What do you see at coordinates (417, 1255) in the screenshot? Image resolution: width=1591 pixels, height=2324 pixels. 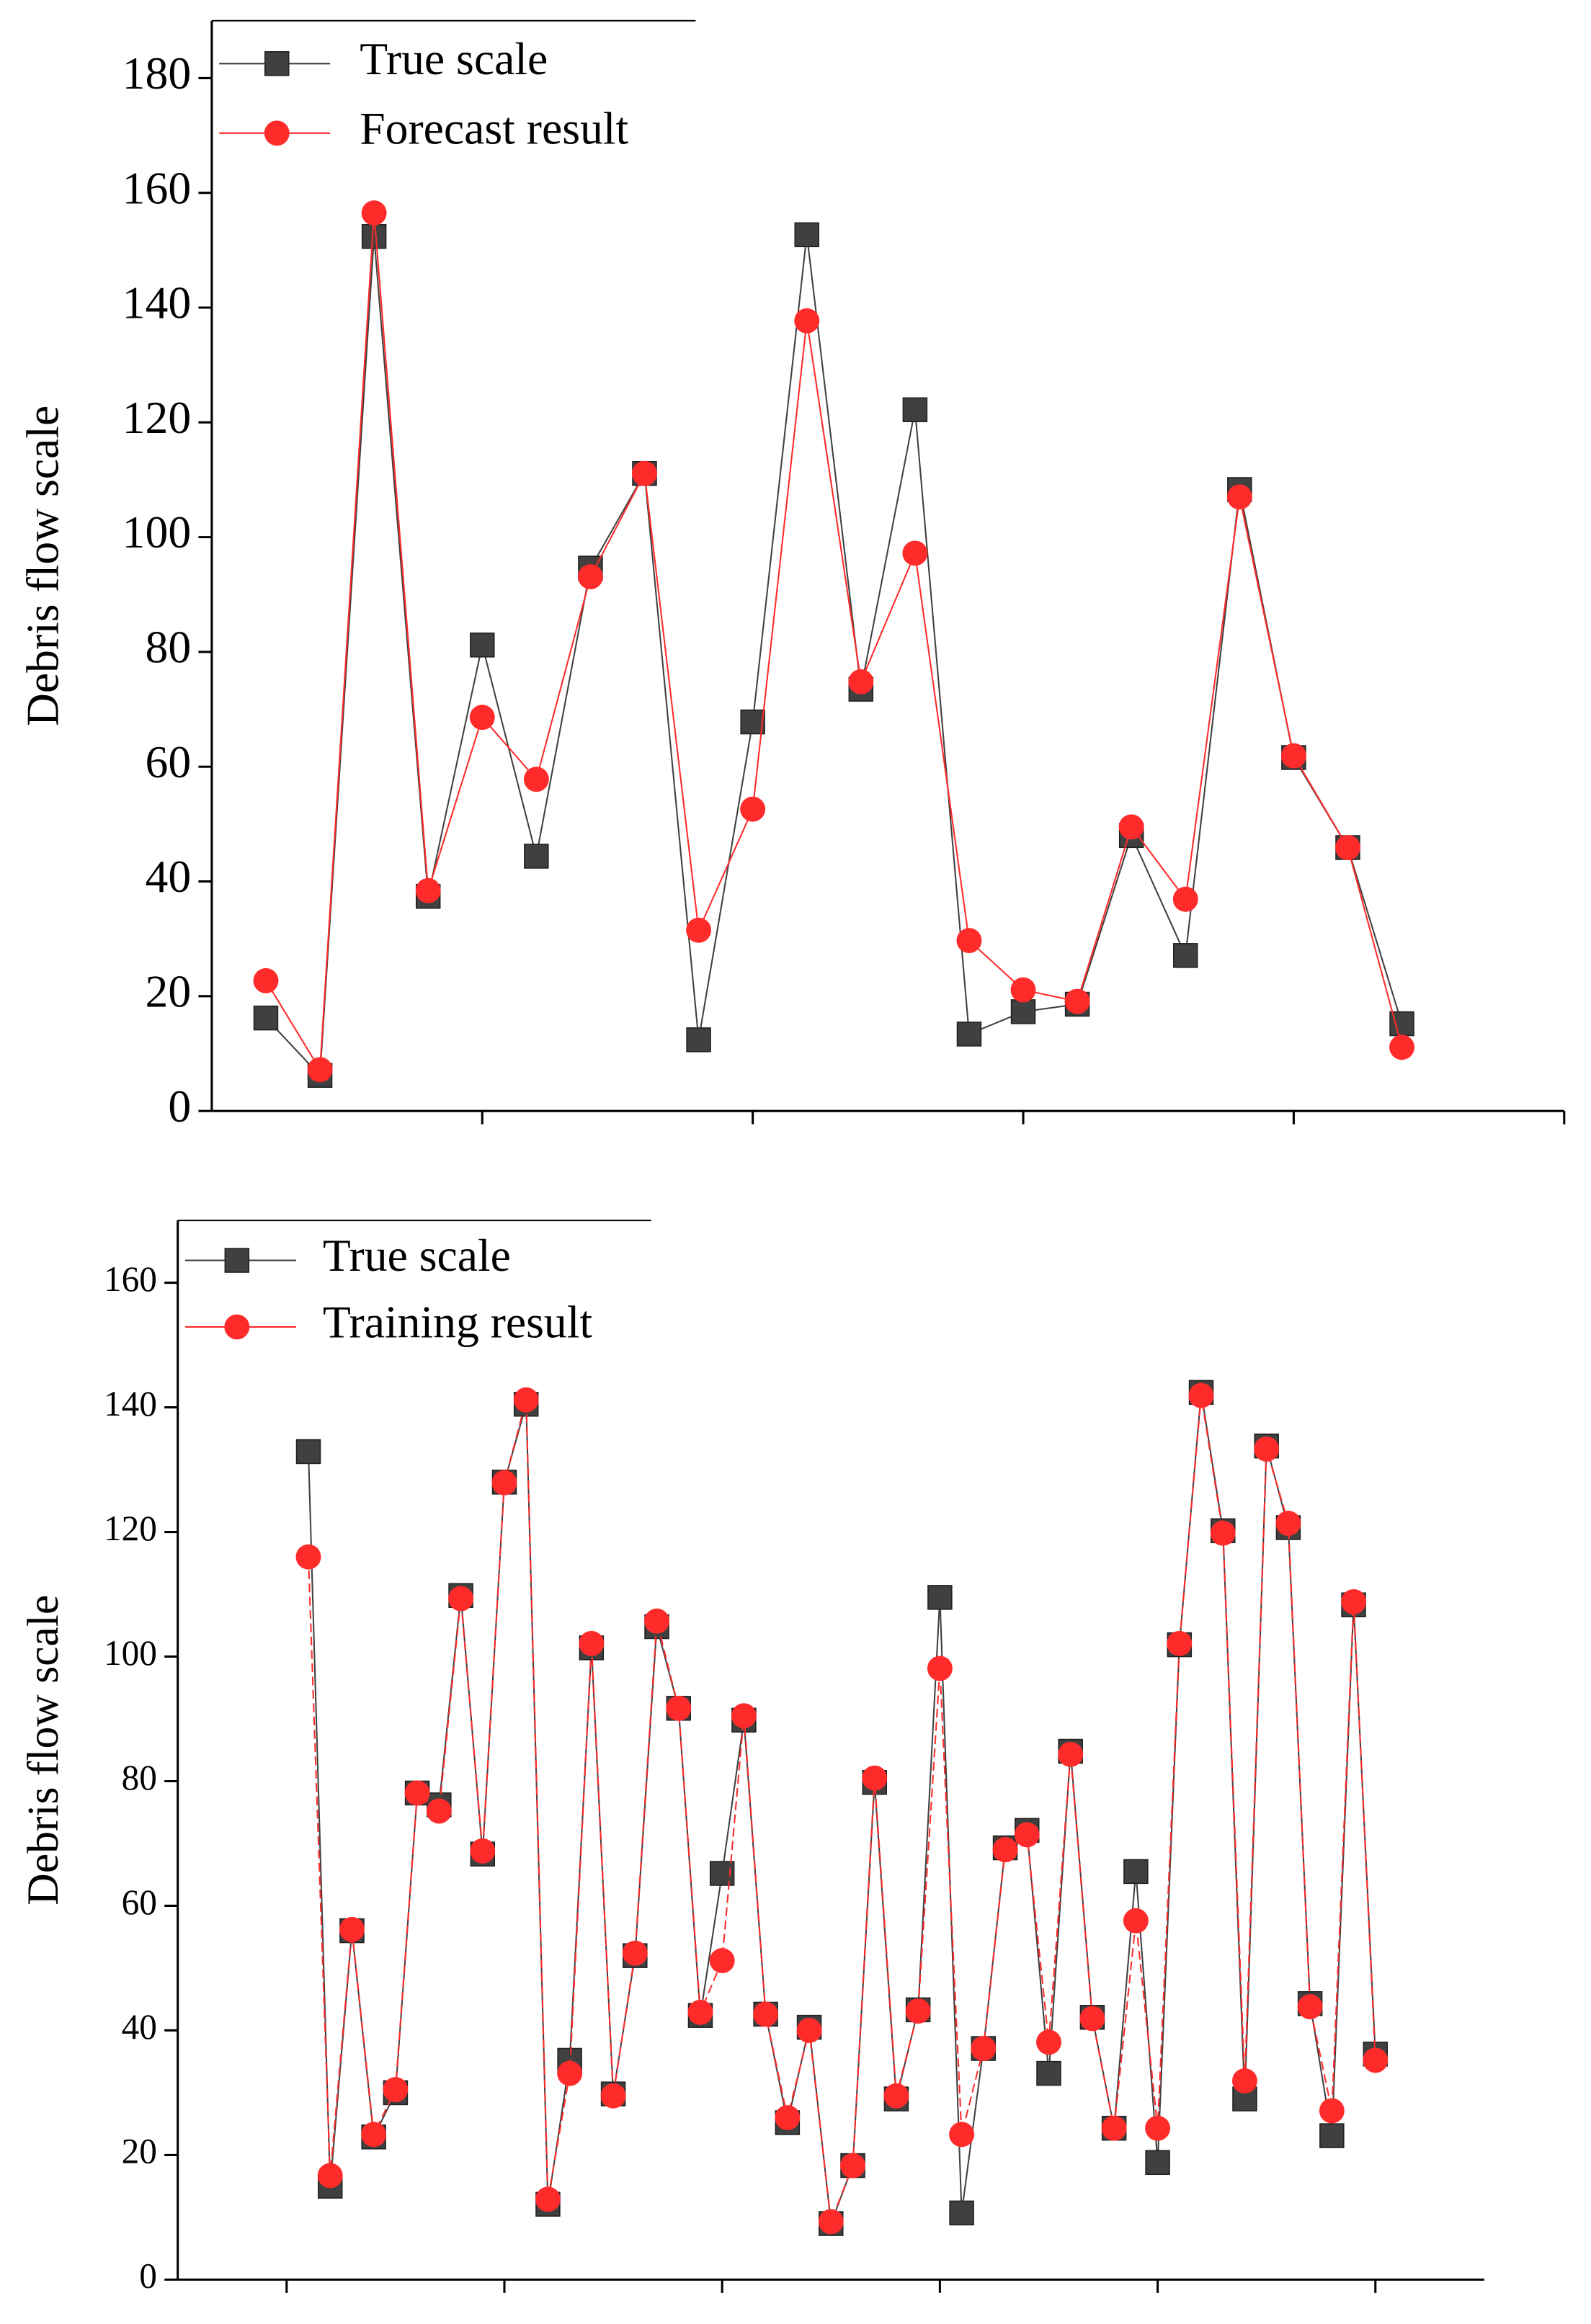 I see `legend-label: True scale` at bounding box center [417, 1255].